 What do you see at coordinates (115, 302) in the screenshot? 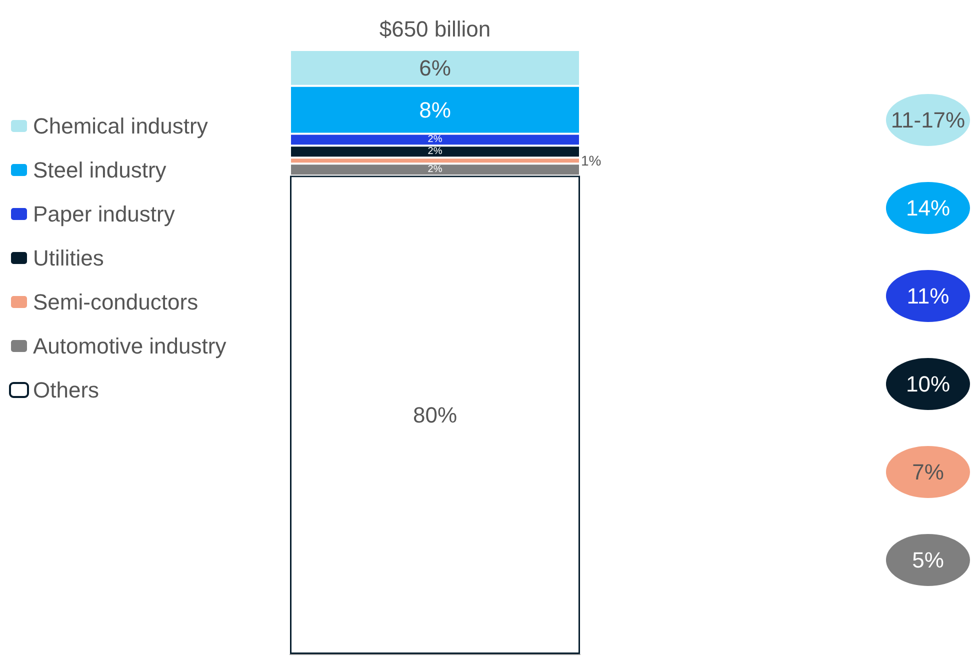
I see `legend-label: Semi-conductors` at bounding box center [115, 302].